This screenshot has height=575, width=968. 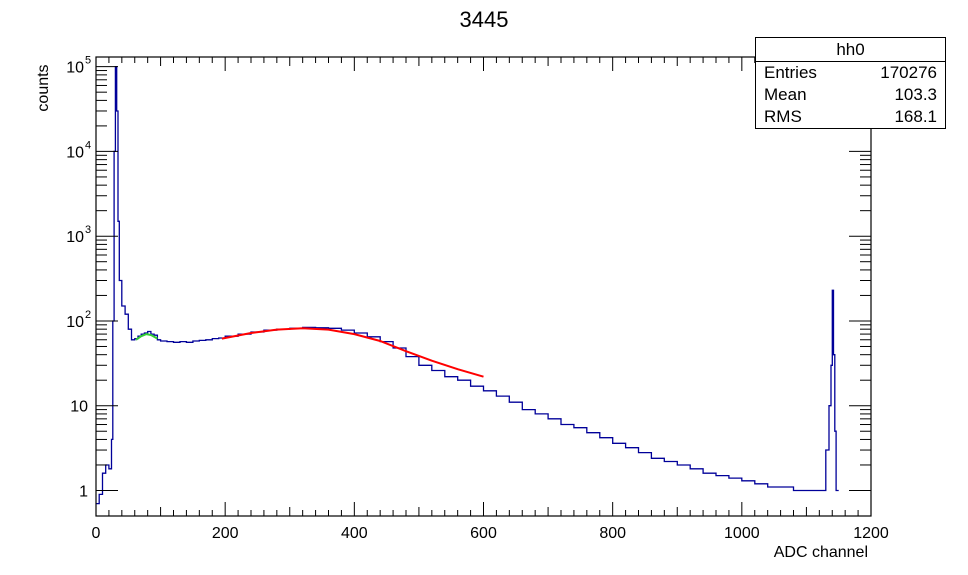 I want to click on stats-row-mean: Mean 103.3, so click(x=850, y=95).